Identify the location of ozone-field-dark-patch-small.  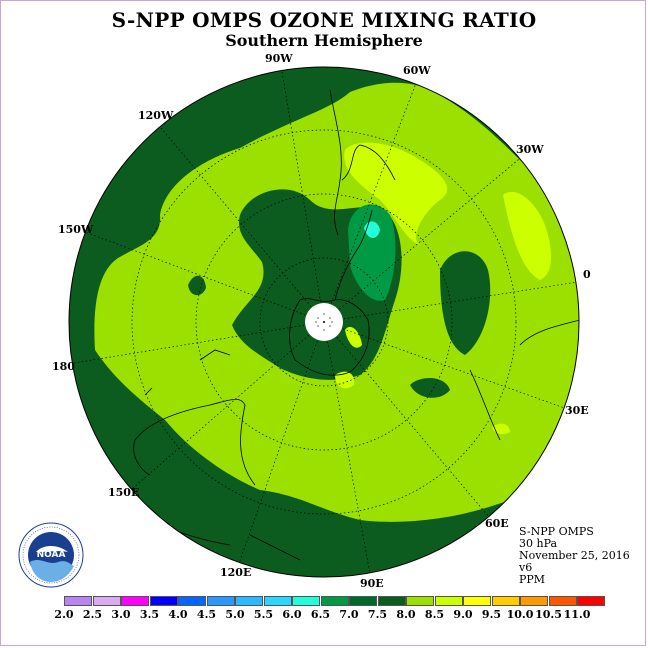
(430, 388).